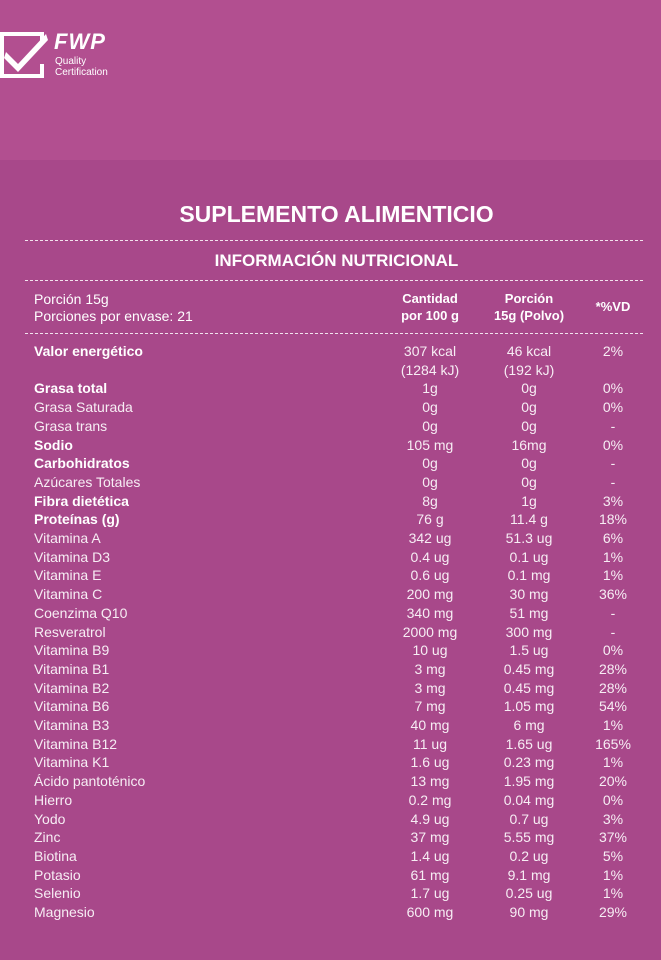 This screenshot has height=960, width=661. Describe the element at coordinates (336, 214) in the screenshot. I see `title: SUPLEMENTO ALIMENTICIO` at that location.